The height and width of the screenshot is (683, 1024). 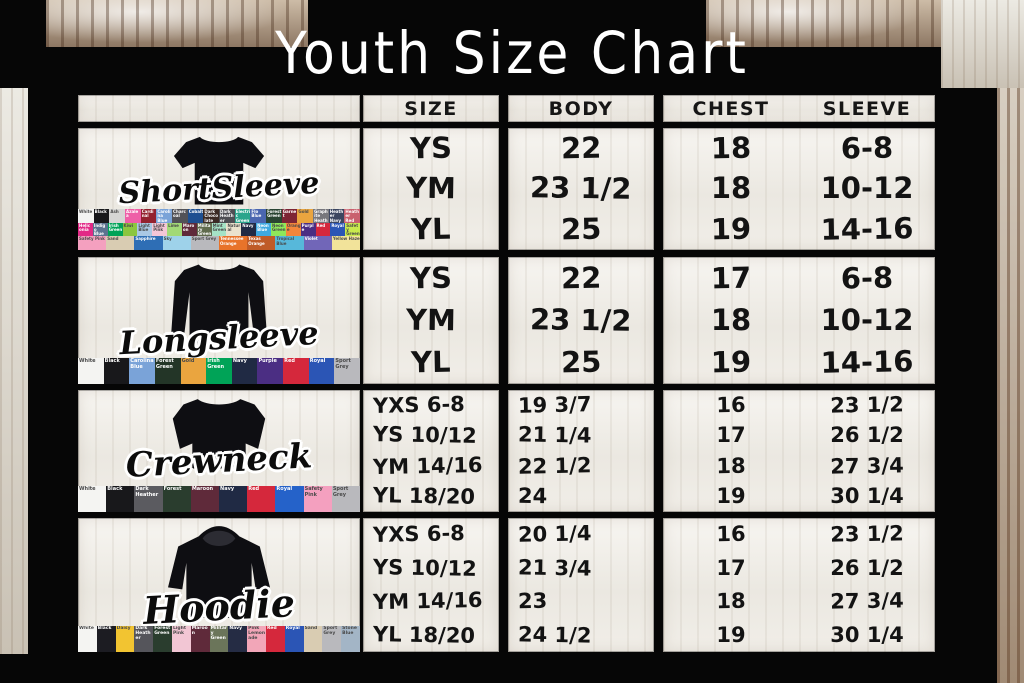 What do you see at coordinates (581, 108) in the screenshot?
I see `column-header-body: BODY` at bounding box center [581, 108].